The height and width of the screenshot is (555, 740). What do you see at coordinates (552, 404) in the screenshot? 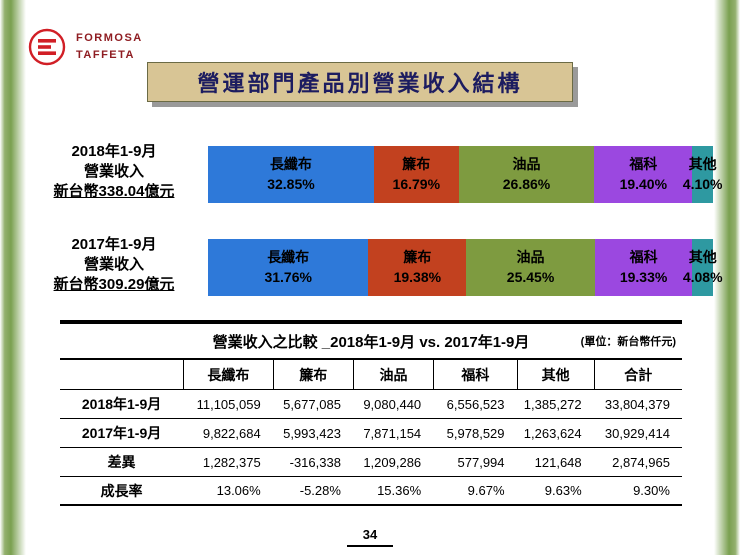
I see `table-cell: 1,385,272` at bounding box center [552, 404].